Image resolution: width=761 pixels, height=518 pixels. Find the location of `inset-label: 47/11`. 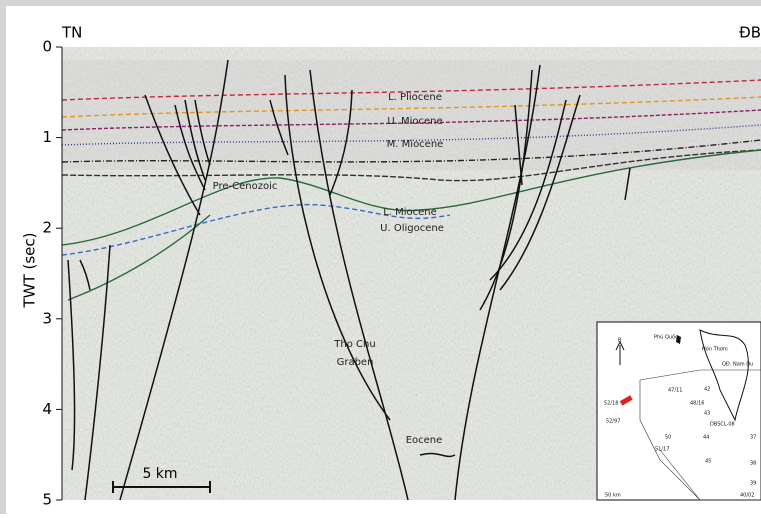

inset-label: 47/11 is located at coordinates (675, 391).